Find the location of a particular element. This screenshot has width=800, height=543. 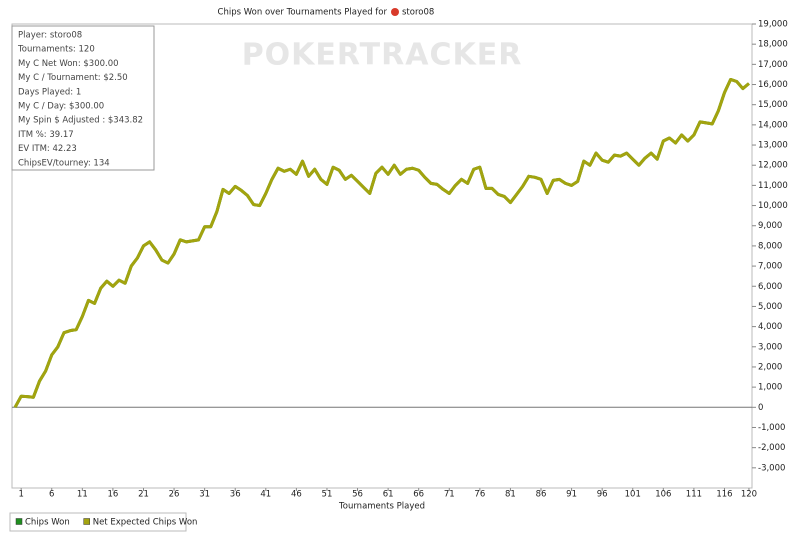

x-tick-label: 106 is located at coordinates (663, 495).